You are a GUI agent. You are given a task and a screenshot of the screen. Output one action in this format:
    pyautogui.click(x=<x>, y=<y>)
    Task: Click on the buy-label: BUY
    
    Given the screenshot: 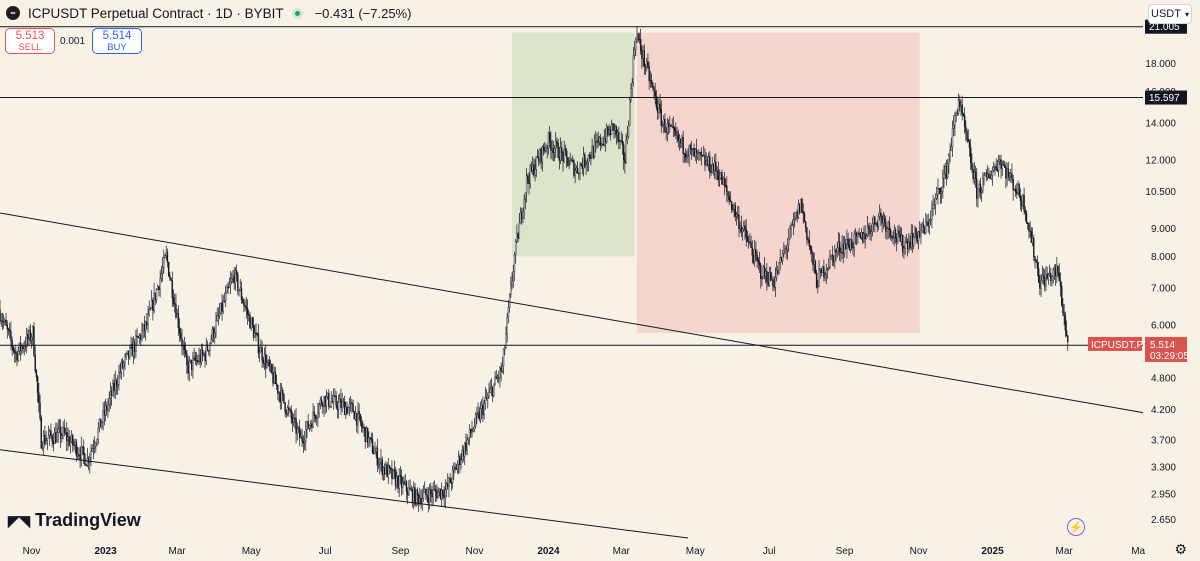 What is the action you would take?
    pyautogui.click(x=117, y=47)
    